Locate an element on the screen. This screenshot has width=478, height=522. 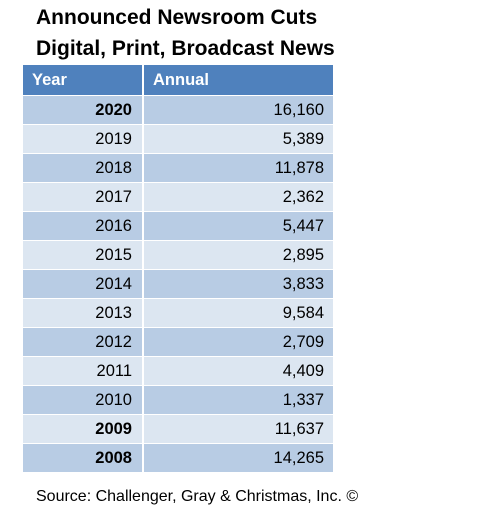
table-row: 2008 14,265 is located at coordinates (178, 458).